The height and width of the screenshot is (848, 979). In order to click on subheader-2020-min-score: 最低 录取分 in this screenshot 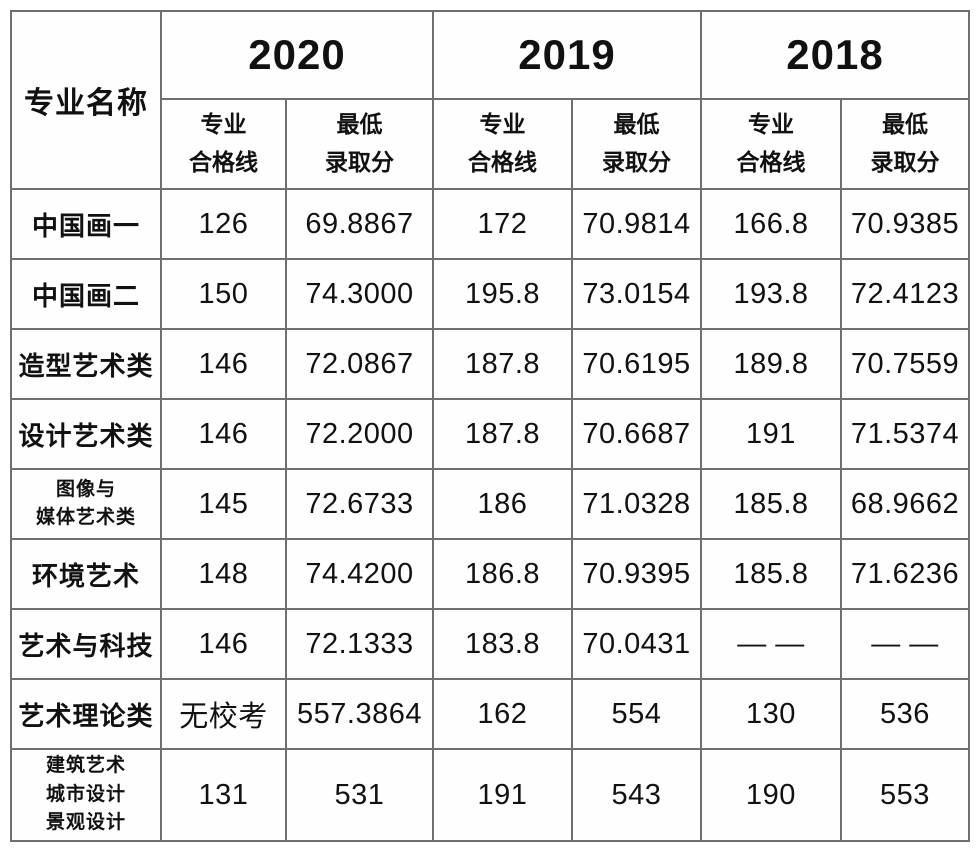, I will do `click(359, 144)`.